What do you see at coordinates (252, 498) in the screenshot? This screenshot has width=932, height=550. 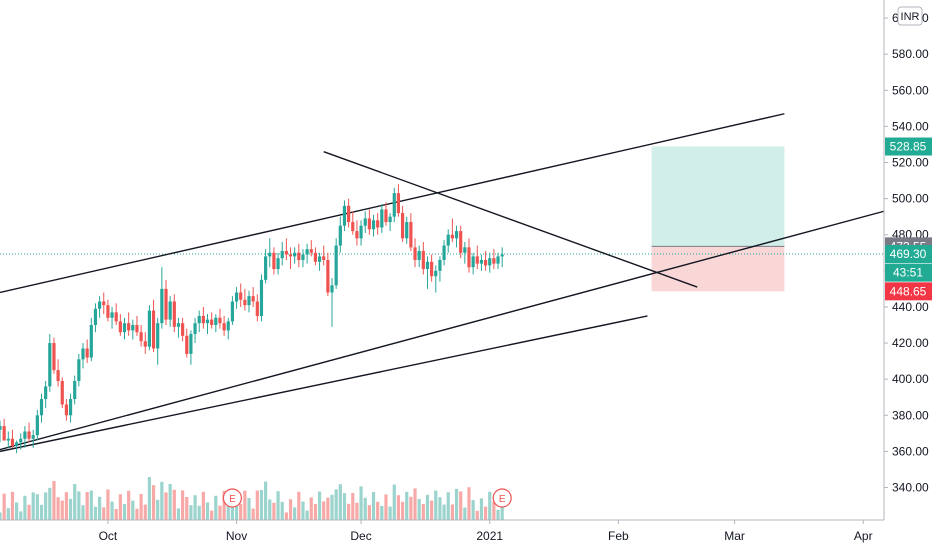 I see `volume-layer` at bounding box center [252, 498].